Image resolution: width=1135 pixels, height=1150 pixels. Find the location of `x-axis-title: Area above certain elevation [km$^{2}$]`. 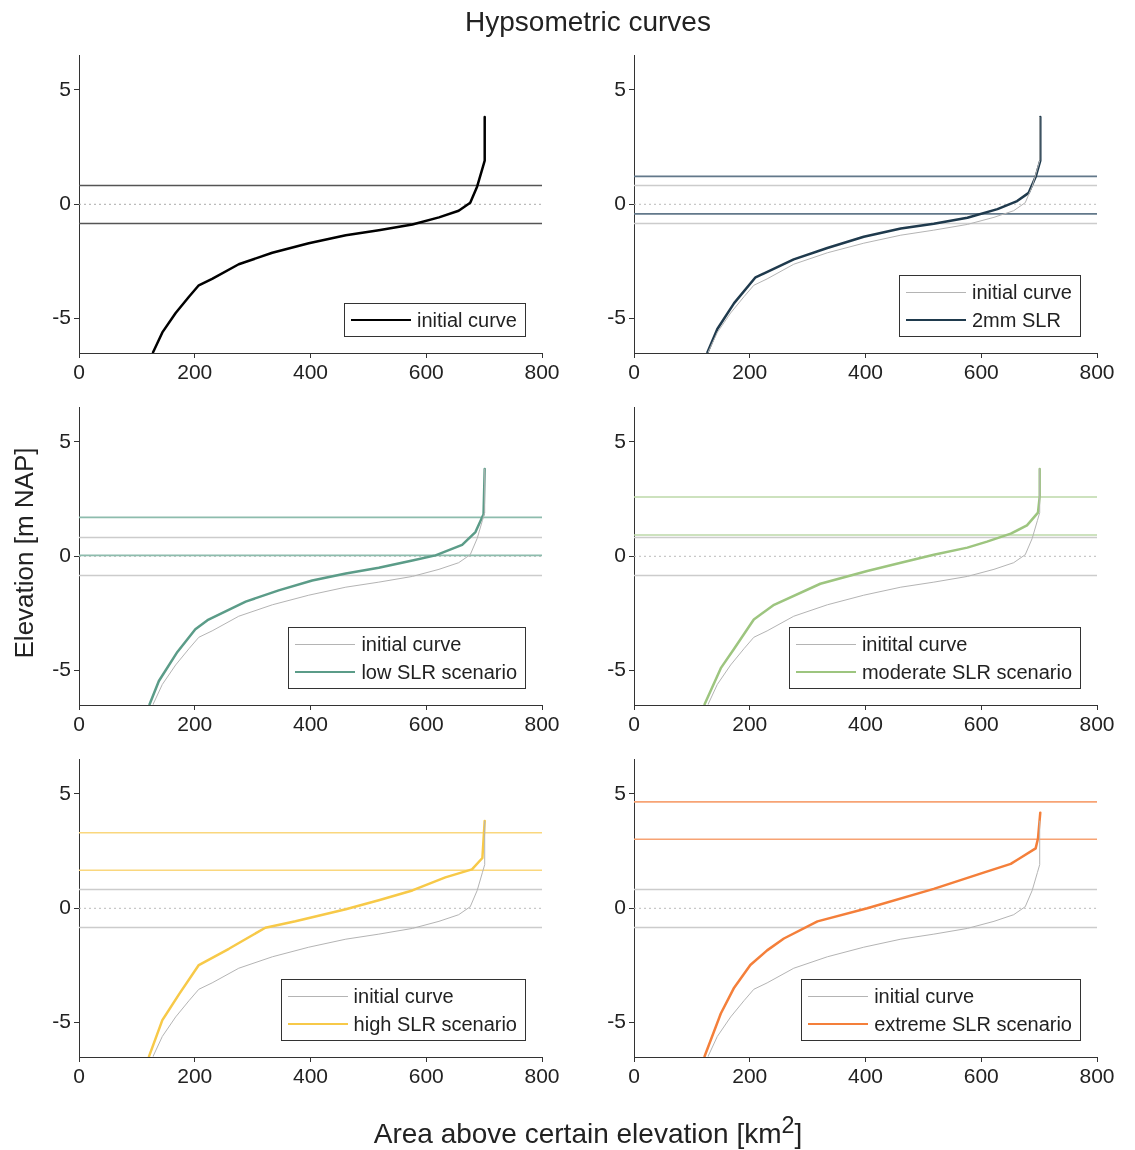

x-axis-title: Area above certain elevation [km$^{2}$] is located at coordinates (588, 1131).